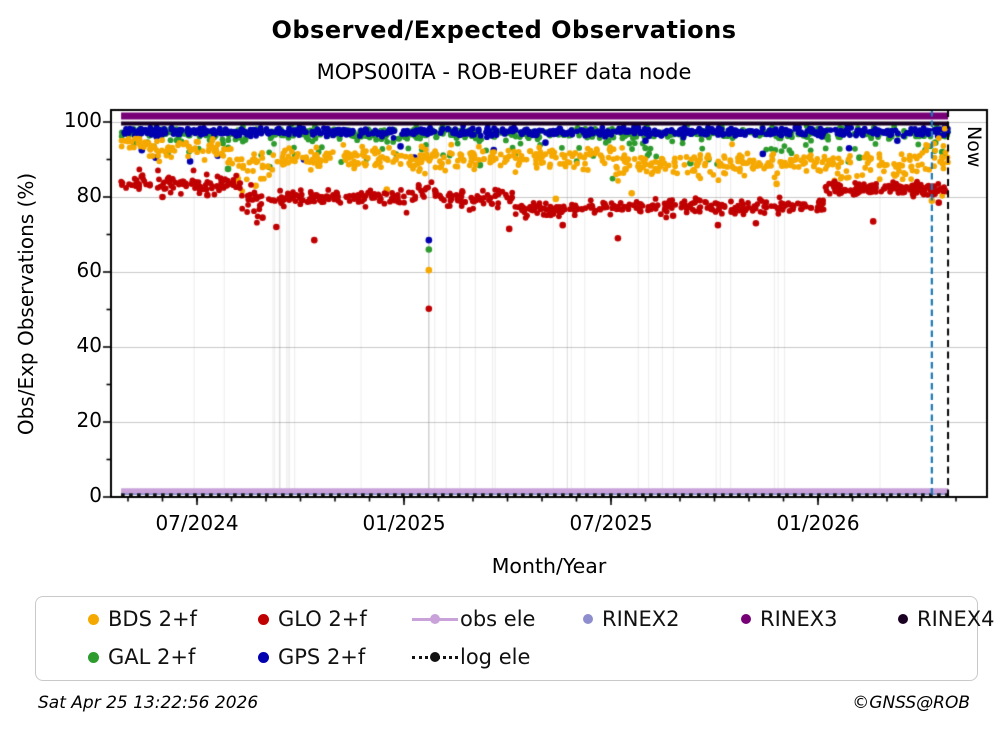  What do you see at coordinates (82, 120) in the screenshot?
I see `y-tick-label: 100` at bounding box center [82, 120].